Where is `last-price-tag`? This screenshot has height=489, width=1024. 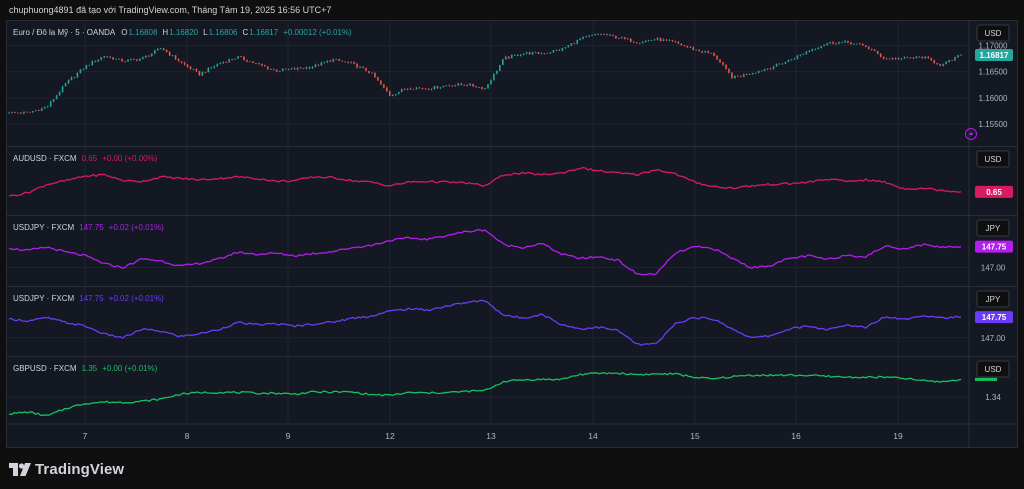 last-price-tag is located at coordinates (994, 55).